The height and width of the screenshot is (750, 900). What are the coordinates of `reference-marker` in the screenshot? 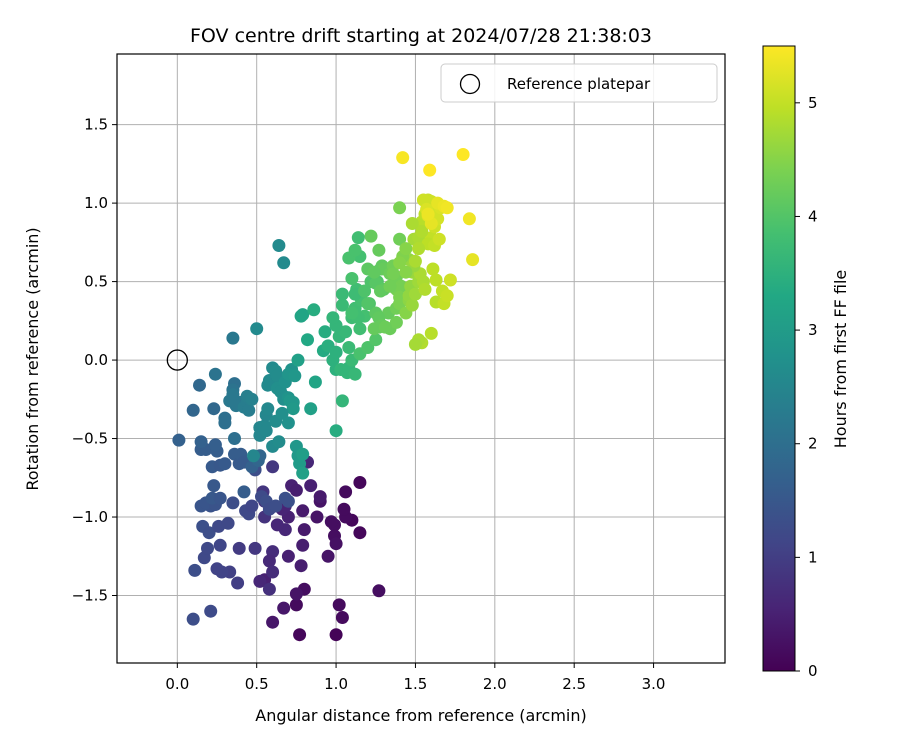 It's located at (177, 360).